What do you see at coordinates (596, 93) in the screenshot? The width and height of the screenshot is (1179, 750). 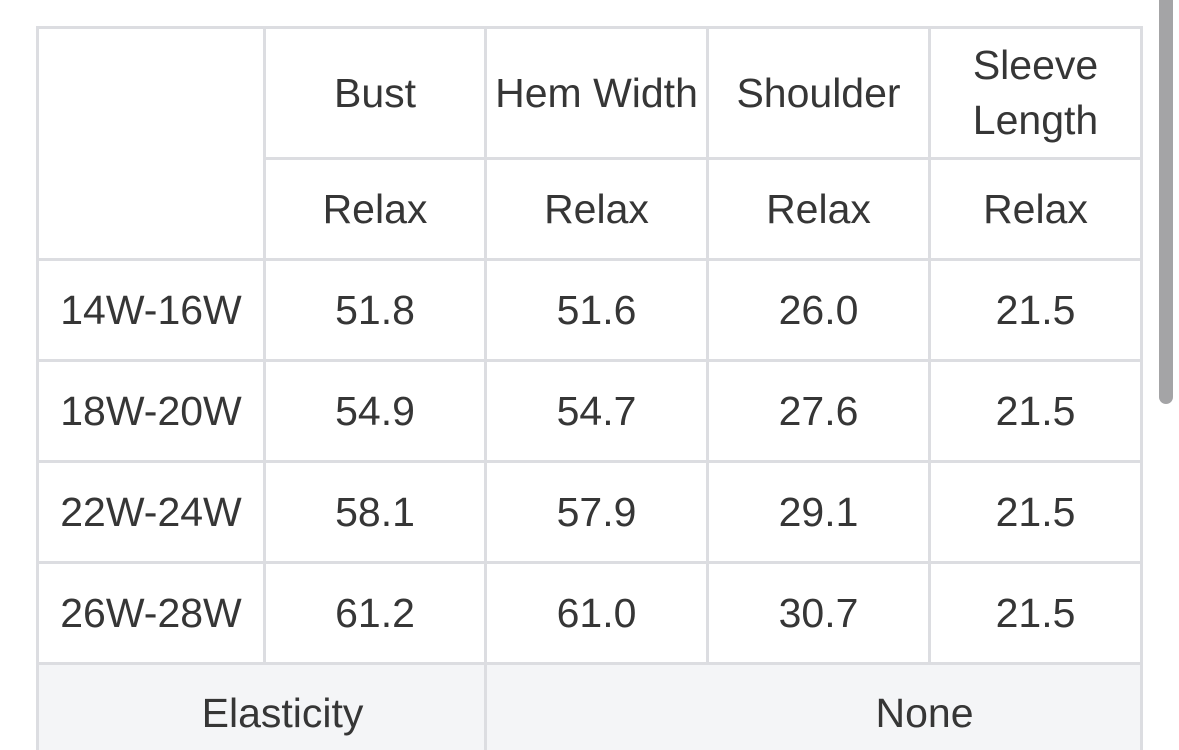 I see `column-header-hem-width: Hem Width` at bounding box center [596, 93].